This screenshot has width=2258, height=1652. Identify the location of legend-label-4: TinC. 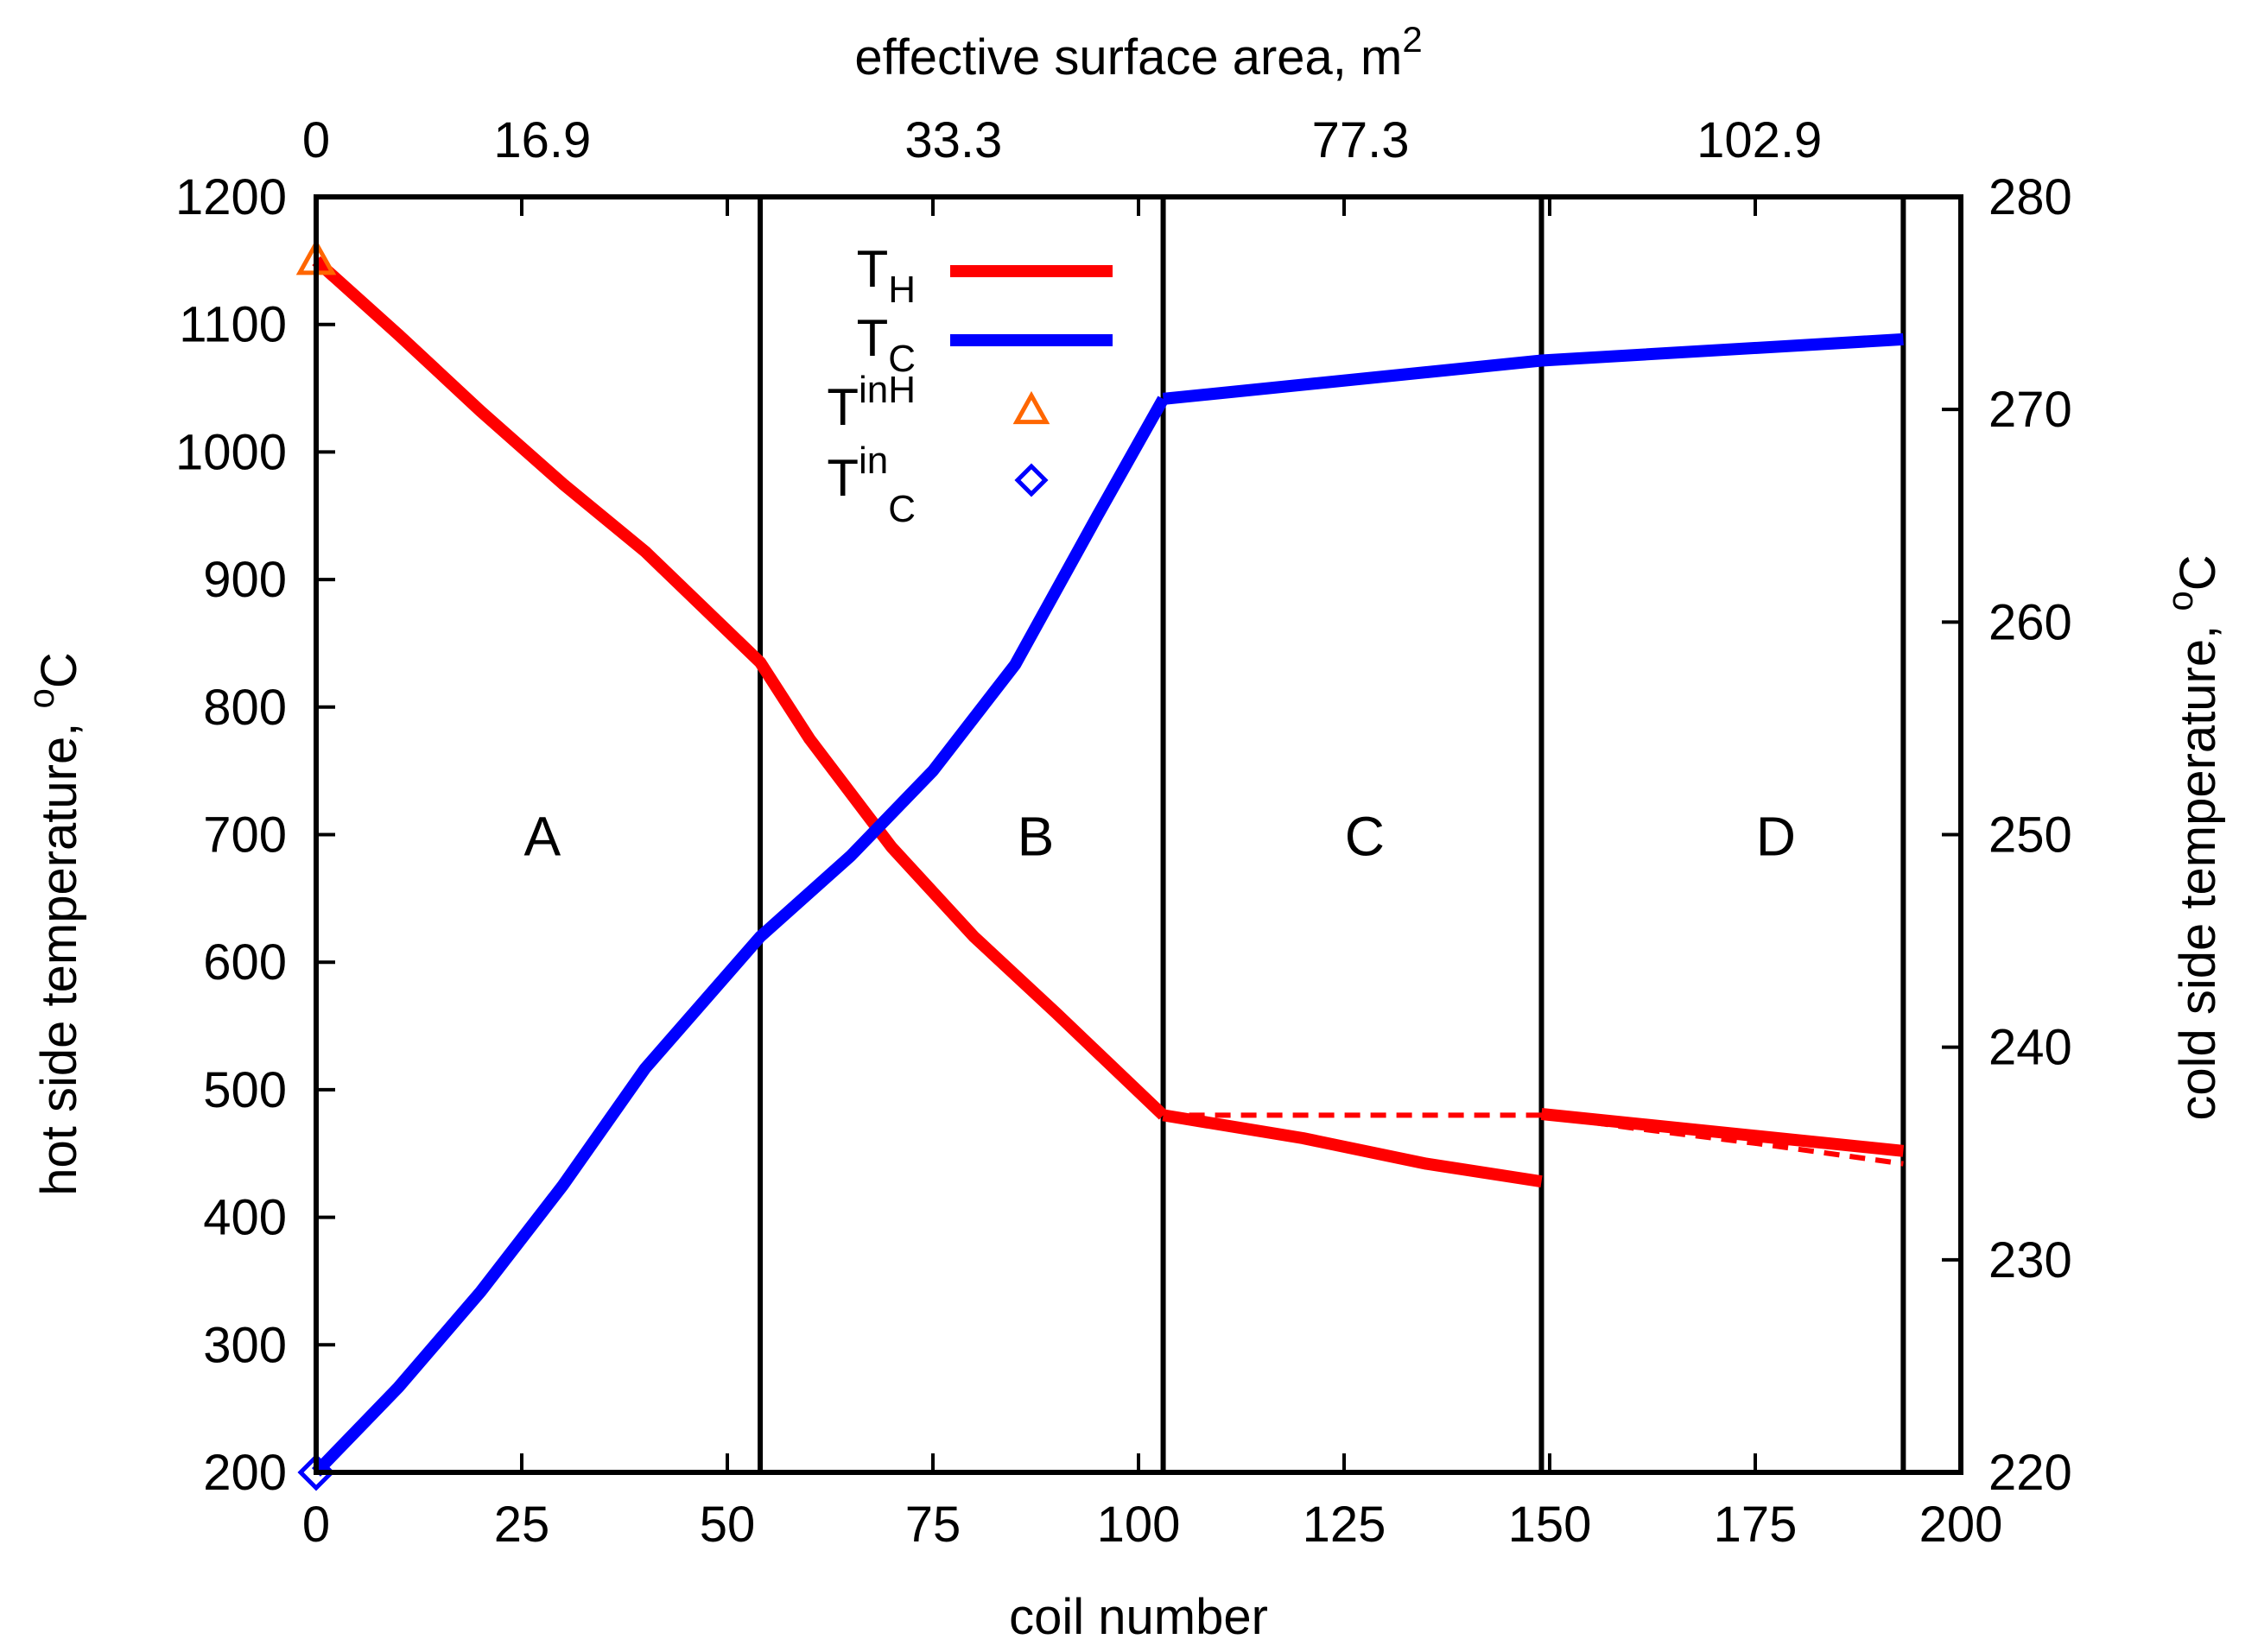
(872, 485).